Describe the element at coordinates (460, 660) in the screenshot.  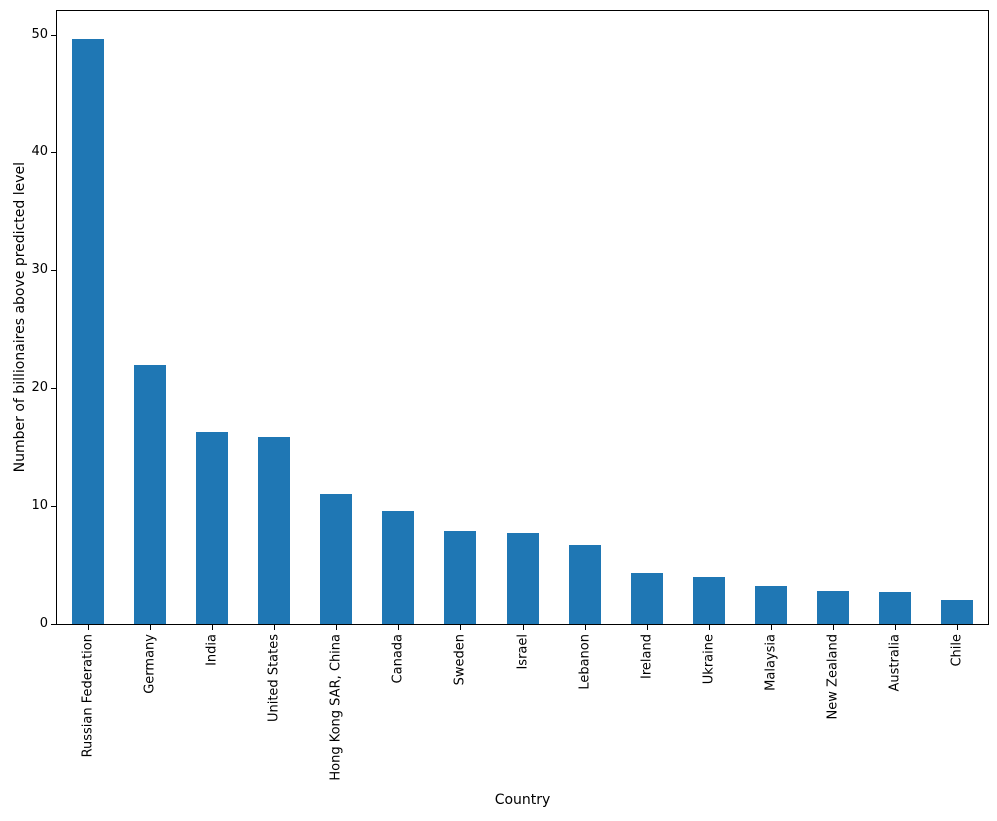
I see `x-tick-label-sweden: Sweden` at that location.